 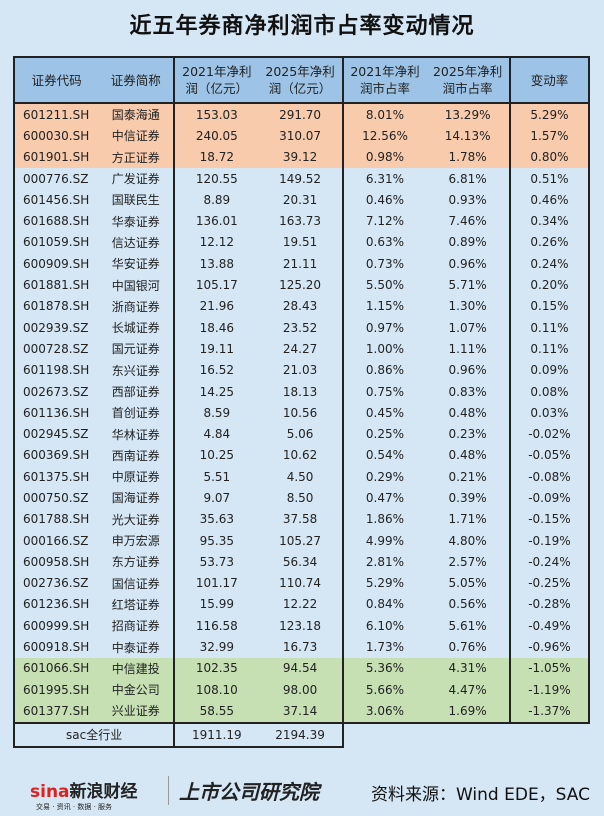 What do you see at coordinates (216, 370) in the screenshot?
I see `table-cell: 16.52` at bounding box center [216, 370].